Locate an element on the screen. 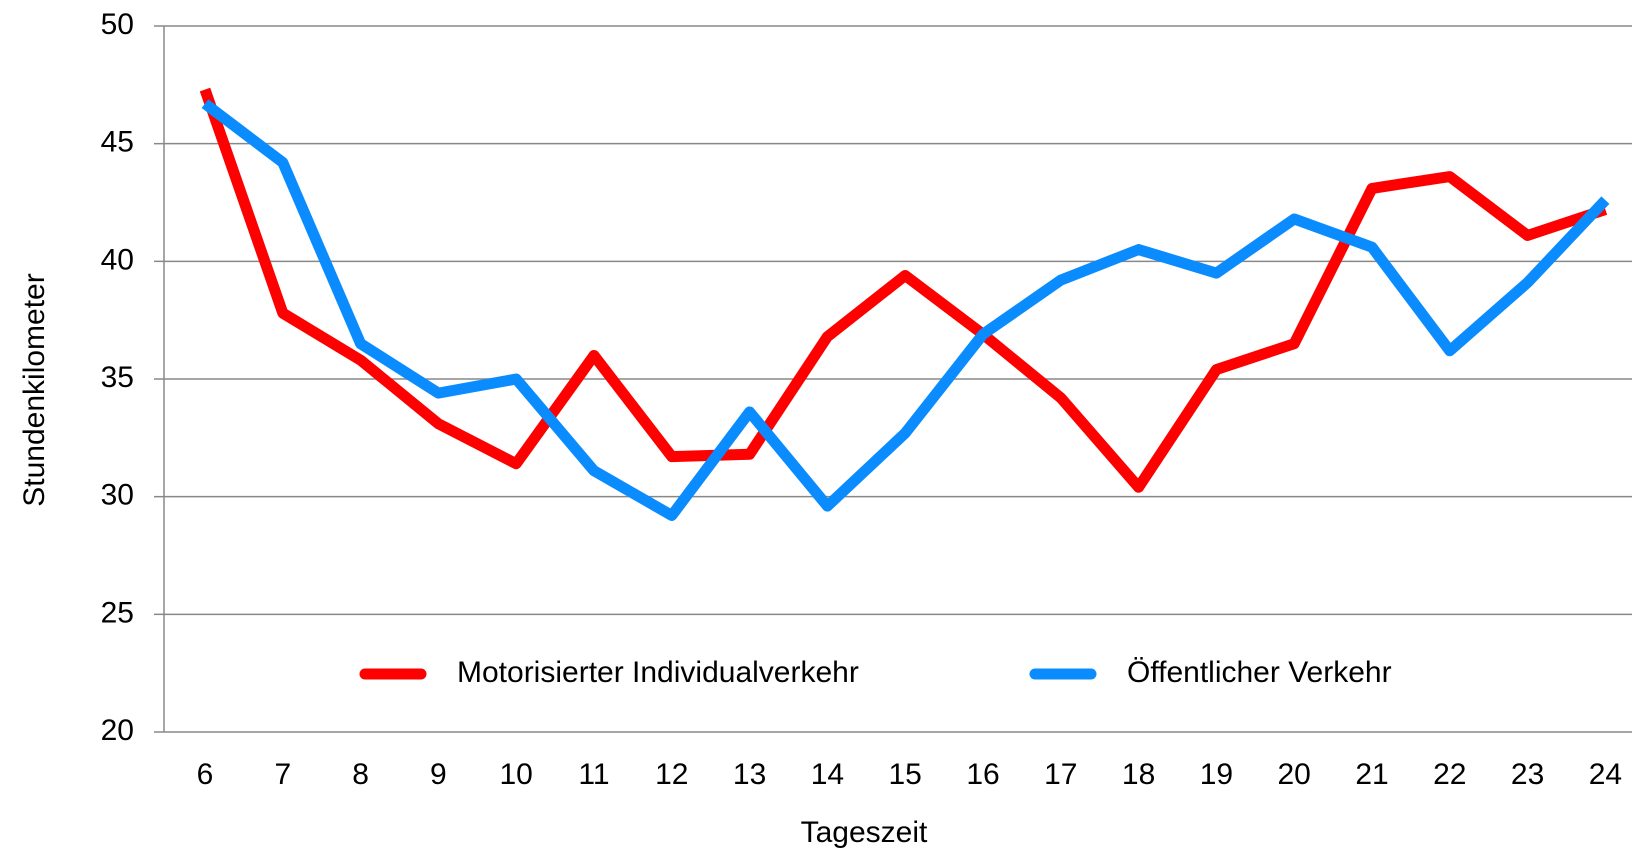 The height and width of the screenshot is (857, 1632). x-tick-label: 18 is located at coordinates (1138, 774).